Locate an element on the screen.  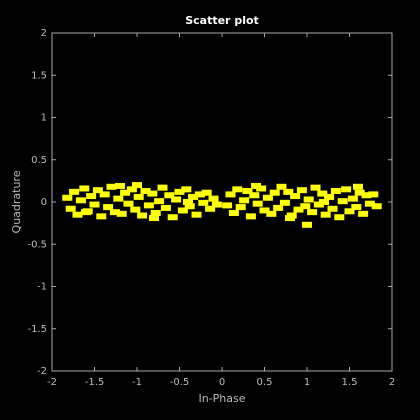
y-tick-label: 1 is located at coordinates (44, 118).